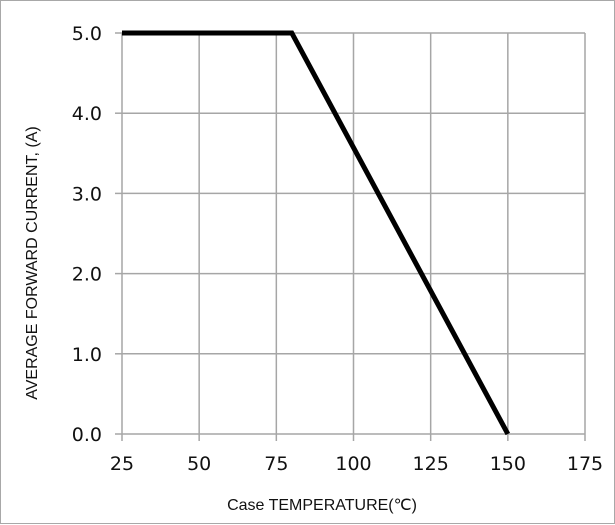 The height and width of the screenshot is (525, 615). What do you see at coordinates (431, 464) in the screenshot?
I see `x-tick-label-4: 125` at bounding box center [431, 464].